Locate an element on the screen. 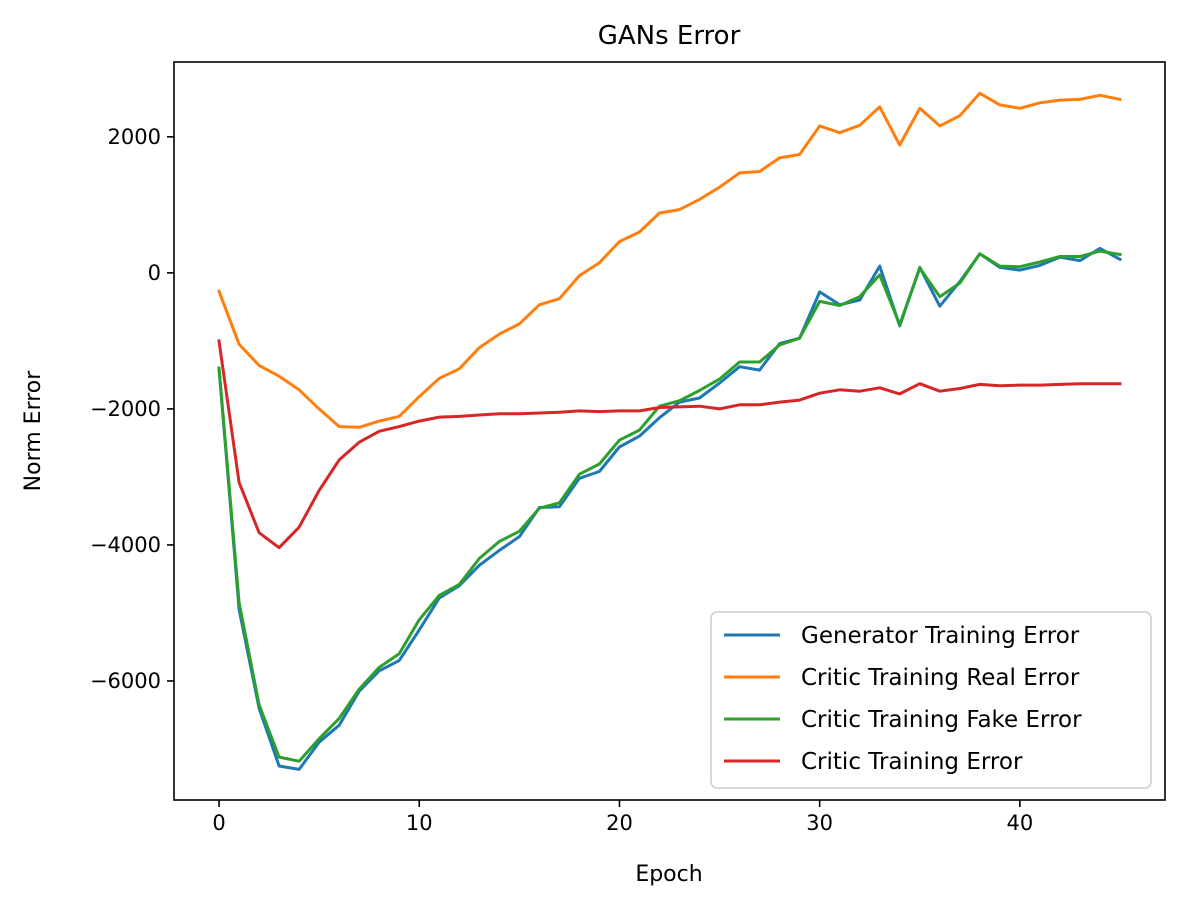 Image resolution: width=1184 pixels, height=908 pixels. y-tick-label: −2000 is located at coordinates (125, 409).